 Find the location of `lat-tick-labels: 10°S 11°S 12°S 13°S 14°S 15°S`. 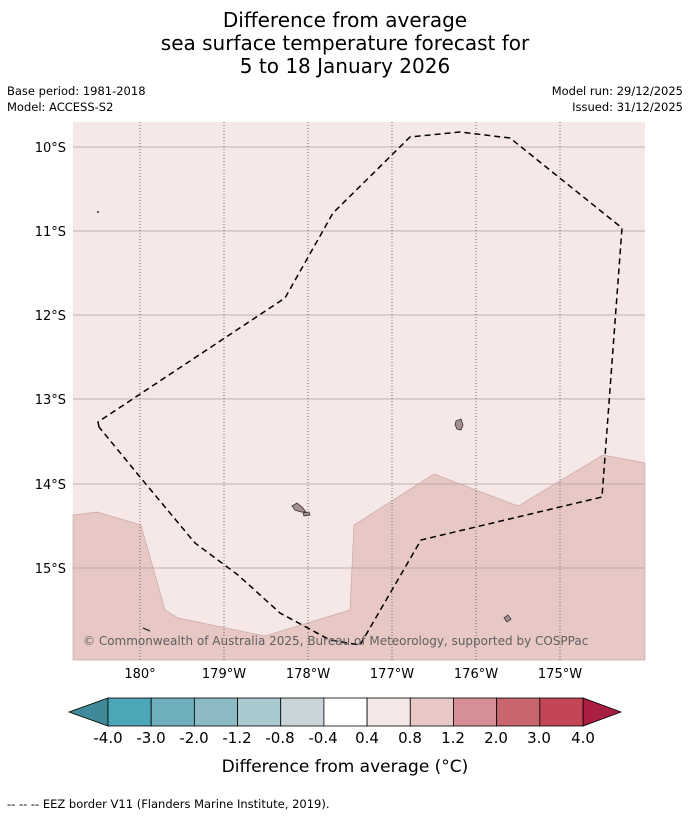

lat-tick-labels: 10°S 11°S 12°S 13°S 14°S 15°S is located at coordinates (50, 359).